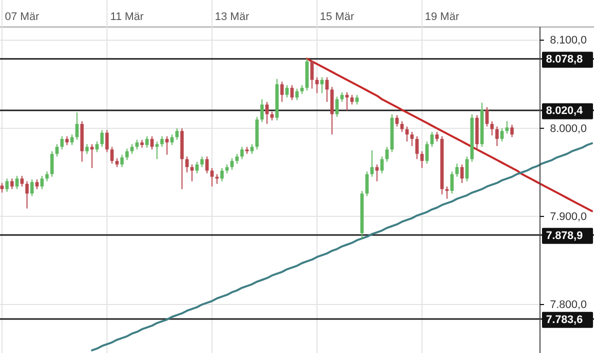  I want to click on ref-line-label: 8.020,4, so click(565, 111).